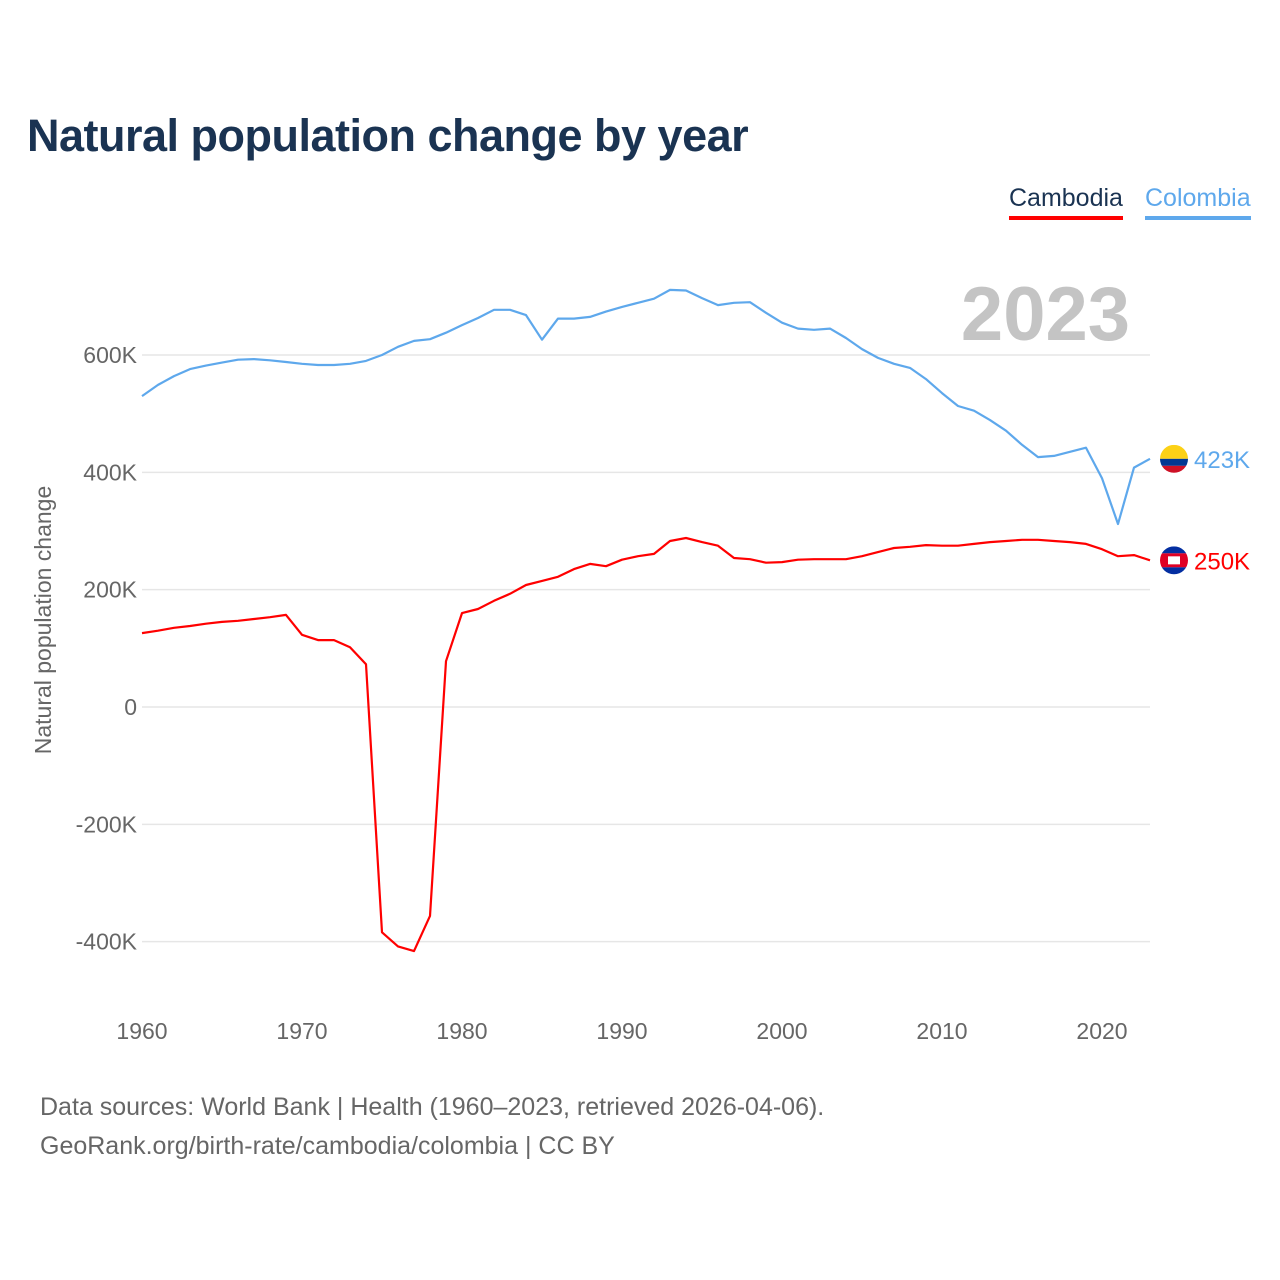  What do you see at coordinates (1174, 560) in the screenshot?
I see `cambodia-flag-icon` at bounding box center [1174, 560].